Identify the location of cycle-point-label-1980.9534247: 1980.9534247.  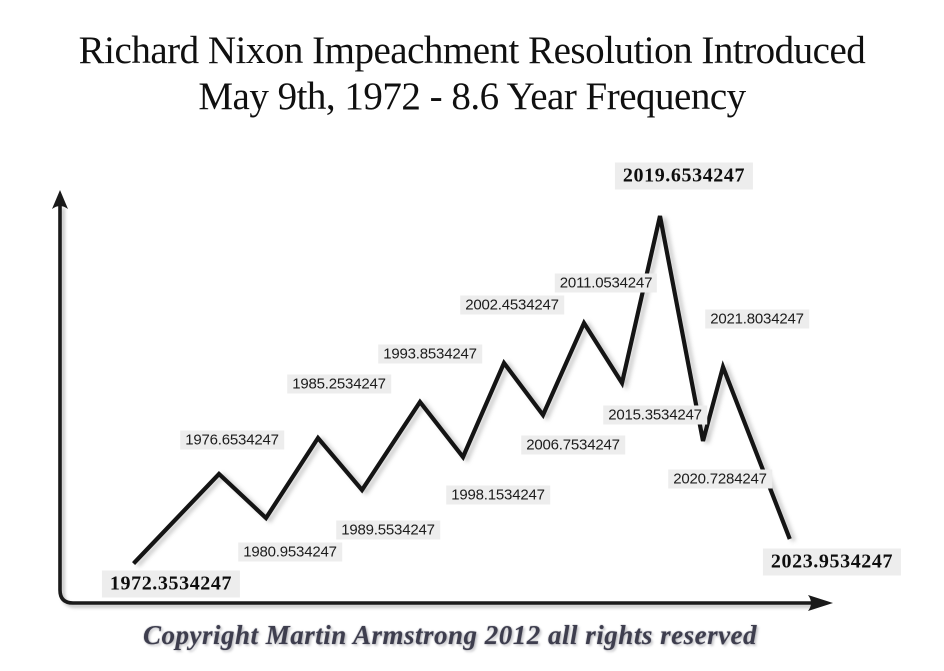
(290, 552).